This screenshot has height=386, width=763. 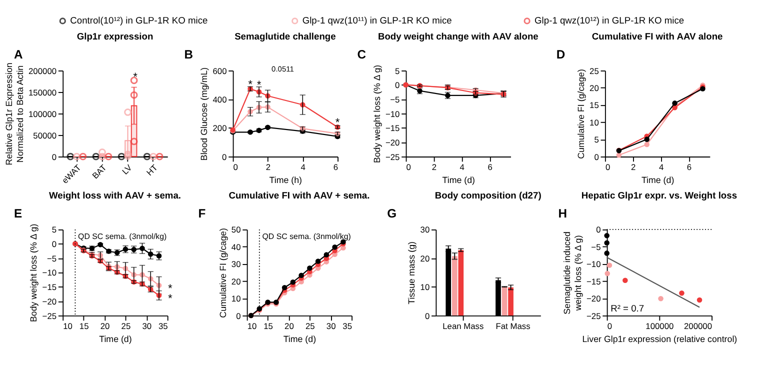 I want to click on x-tick-label: 20, so click(x=105, y=326).